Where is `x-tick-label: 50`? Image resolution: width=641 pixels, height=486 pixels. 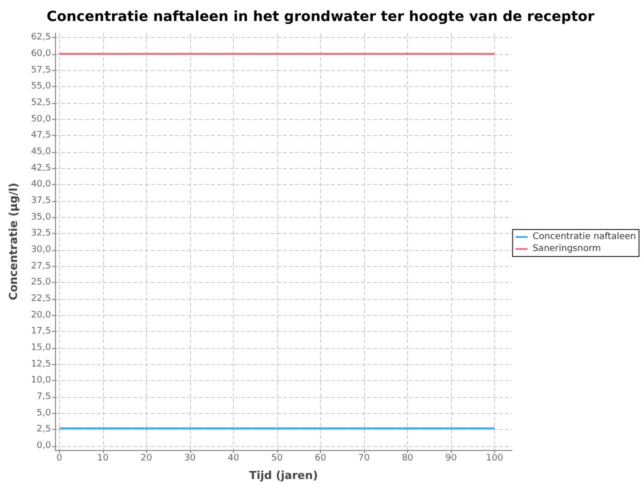 x-tick-label: 50 is located at coordinates (277, 459).